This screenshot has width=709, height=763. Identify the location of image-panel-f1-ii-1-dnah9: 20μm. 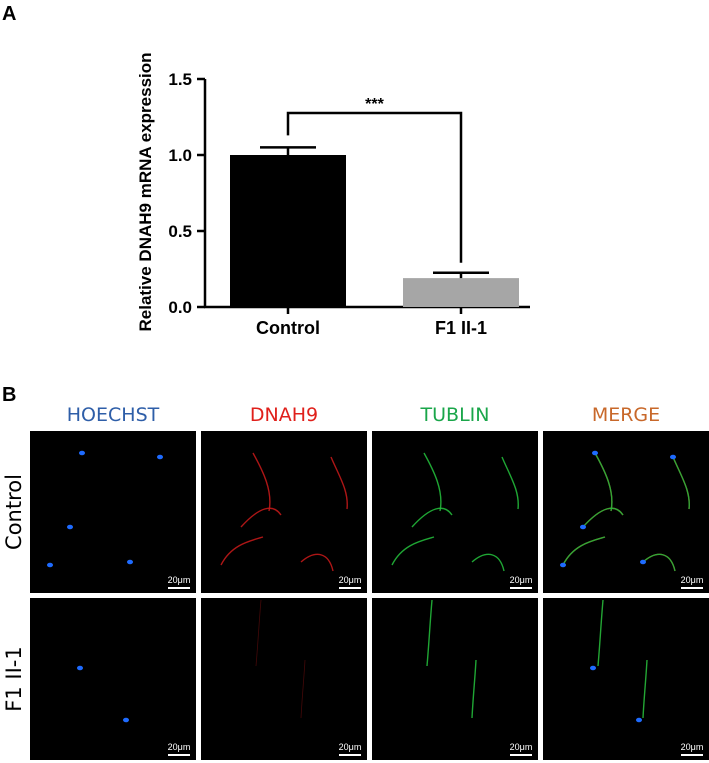
(284, 679).